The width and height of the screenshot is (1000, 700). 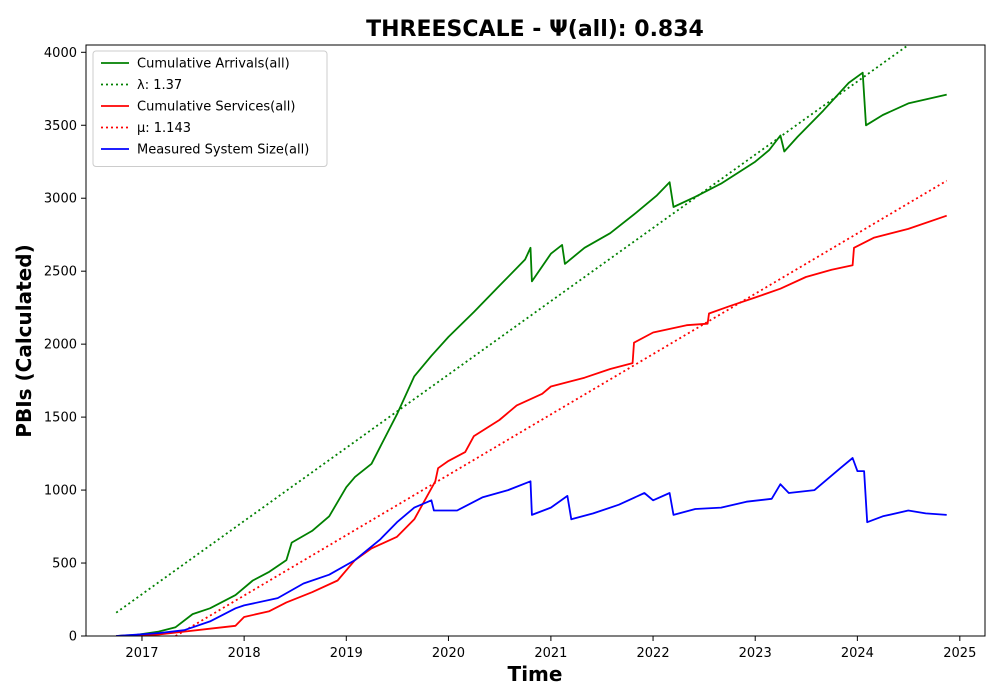 I want to click on x-tick-label: 2018, so click(x=244, y=653).